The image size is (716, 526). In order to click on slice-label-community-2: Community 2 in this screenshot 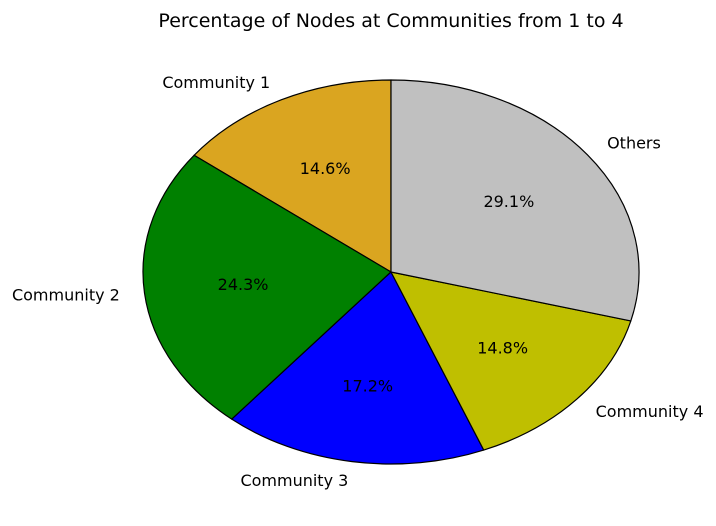, I will do `click(66, 295)`.